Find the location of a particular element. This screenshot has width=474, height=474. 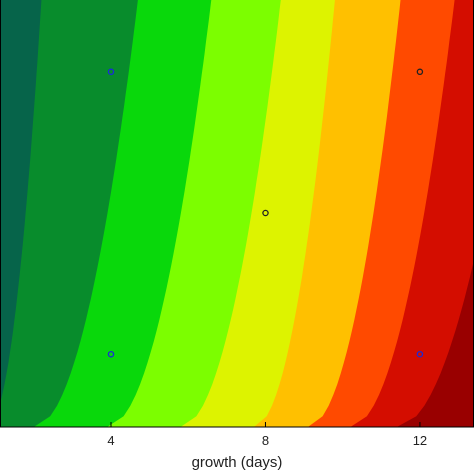

x-tick-label: 8 is located at coordinates (265, 440).